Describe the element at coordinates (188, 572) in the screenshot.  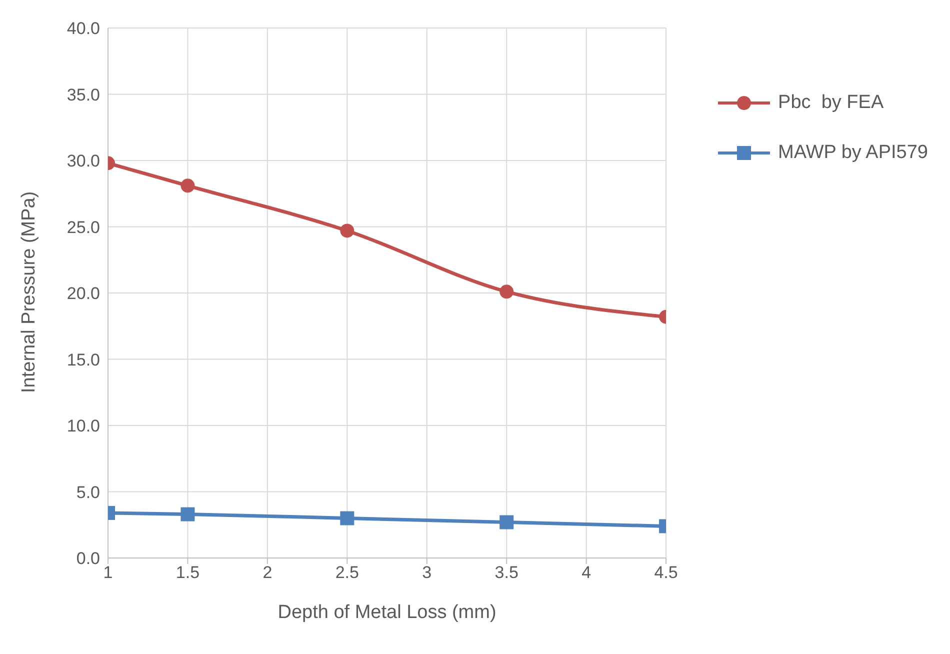
I see `x-tick-label: 1.5` at that location.